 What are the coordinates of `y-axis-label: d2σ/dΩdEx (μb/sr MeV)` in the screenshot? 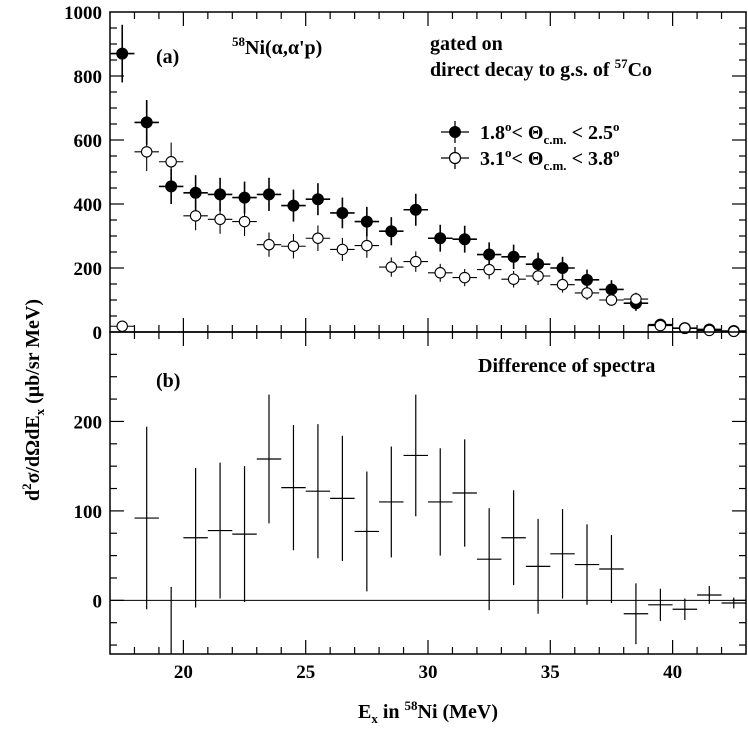 It's located at (33, 400).